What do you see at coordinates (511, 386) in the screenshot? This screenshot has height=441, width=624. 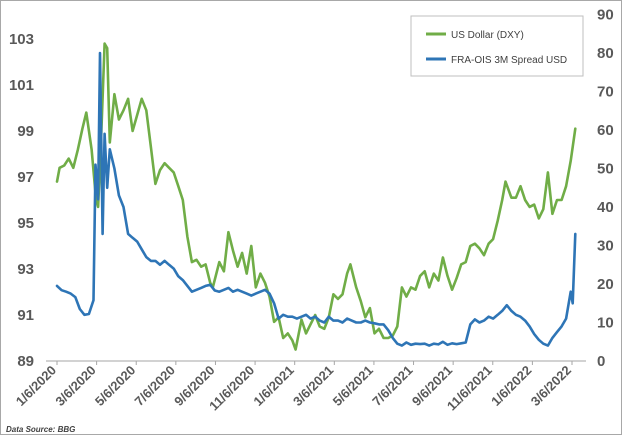 I see `x-tick-label: 1/6/2022` at bounding box center [511, 386].